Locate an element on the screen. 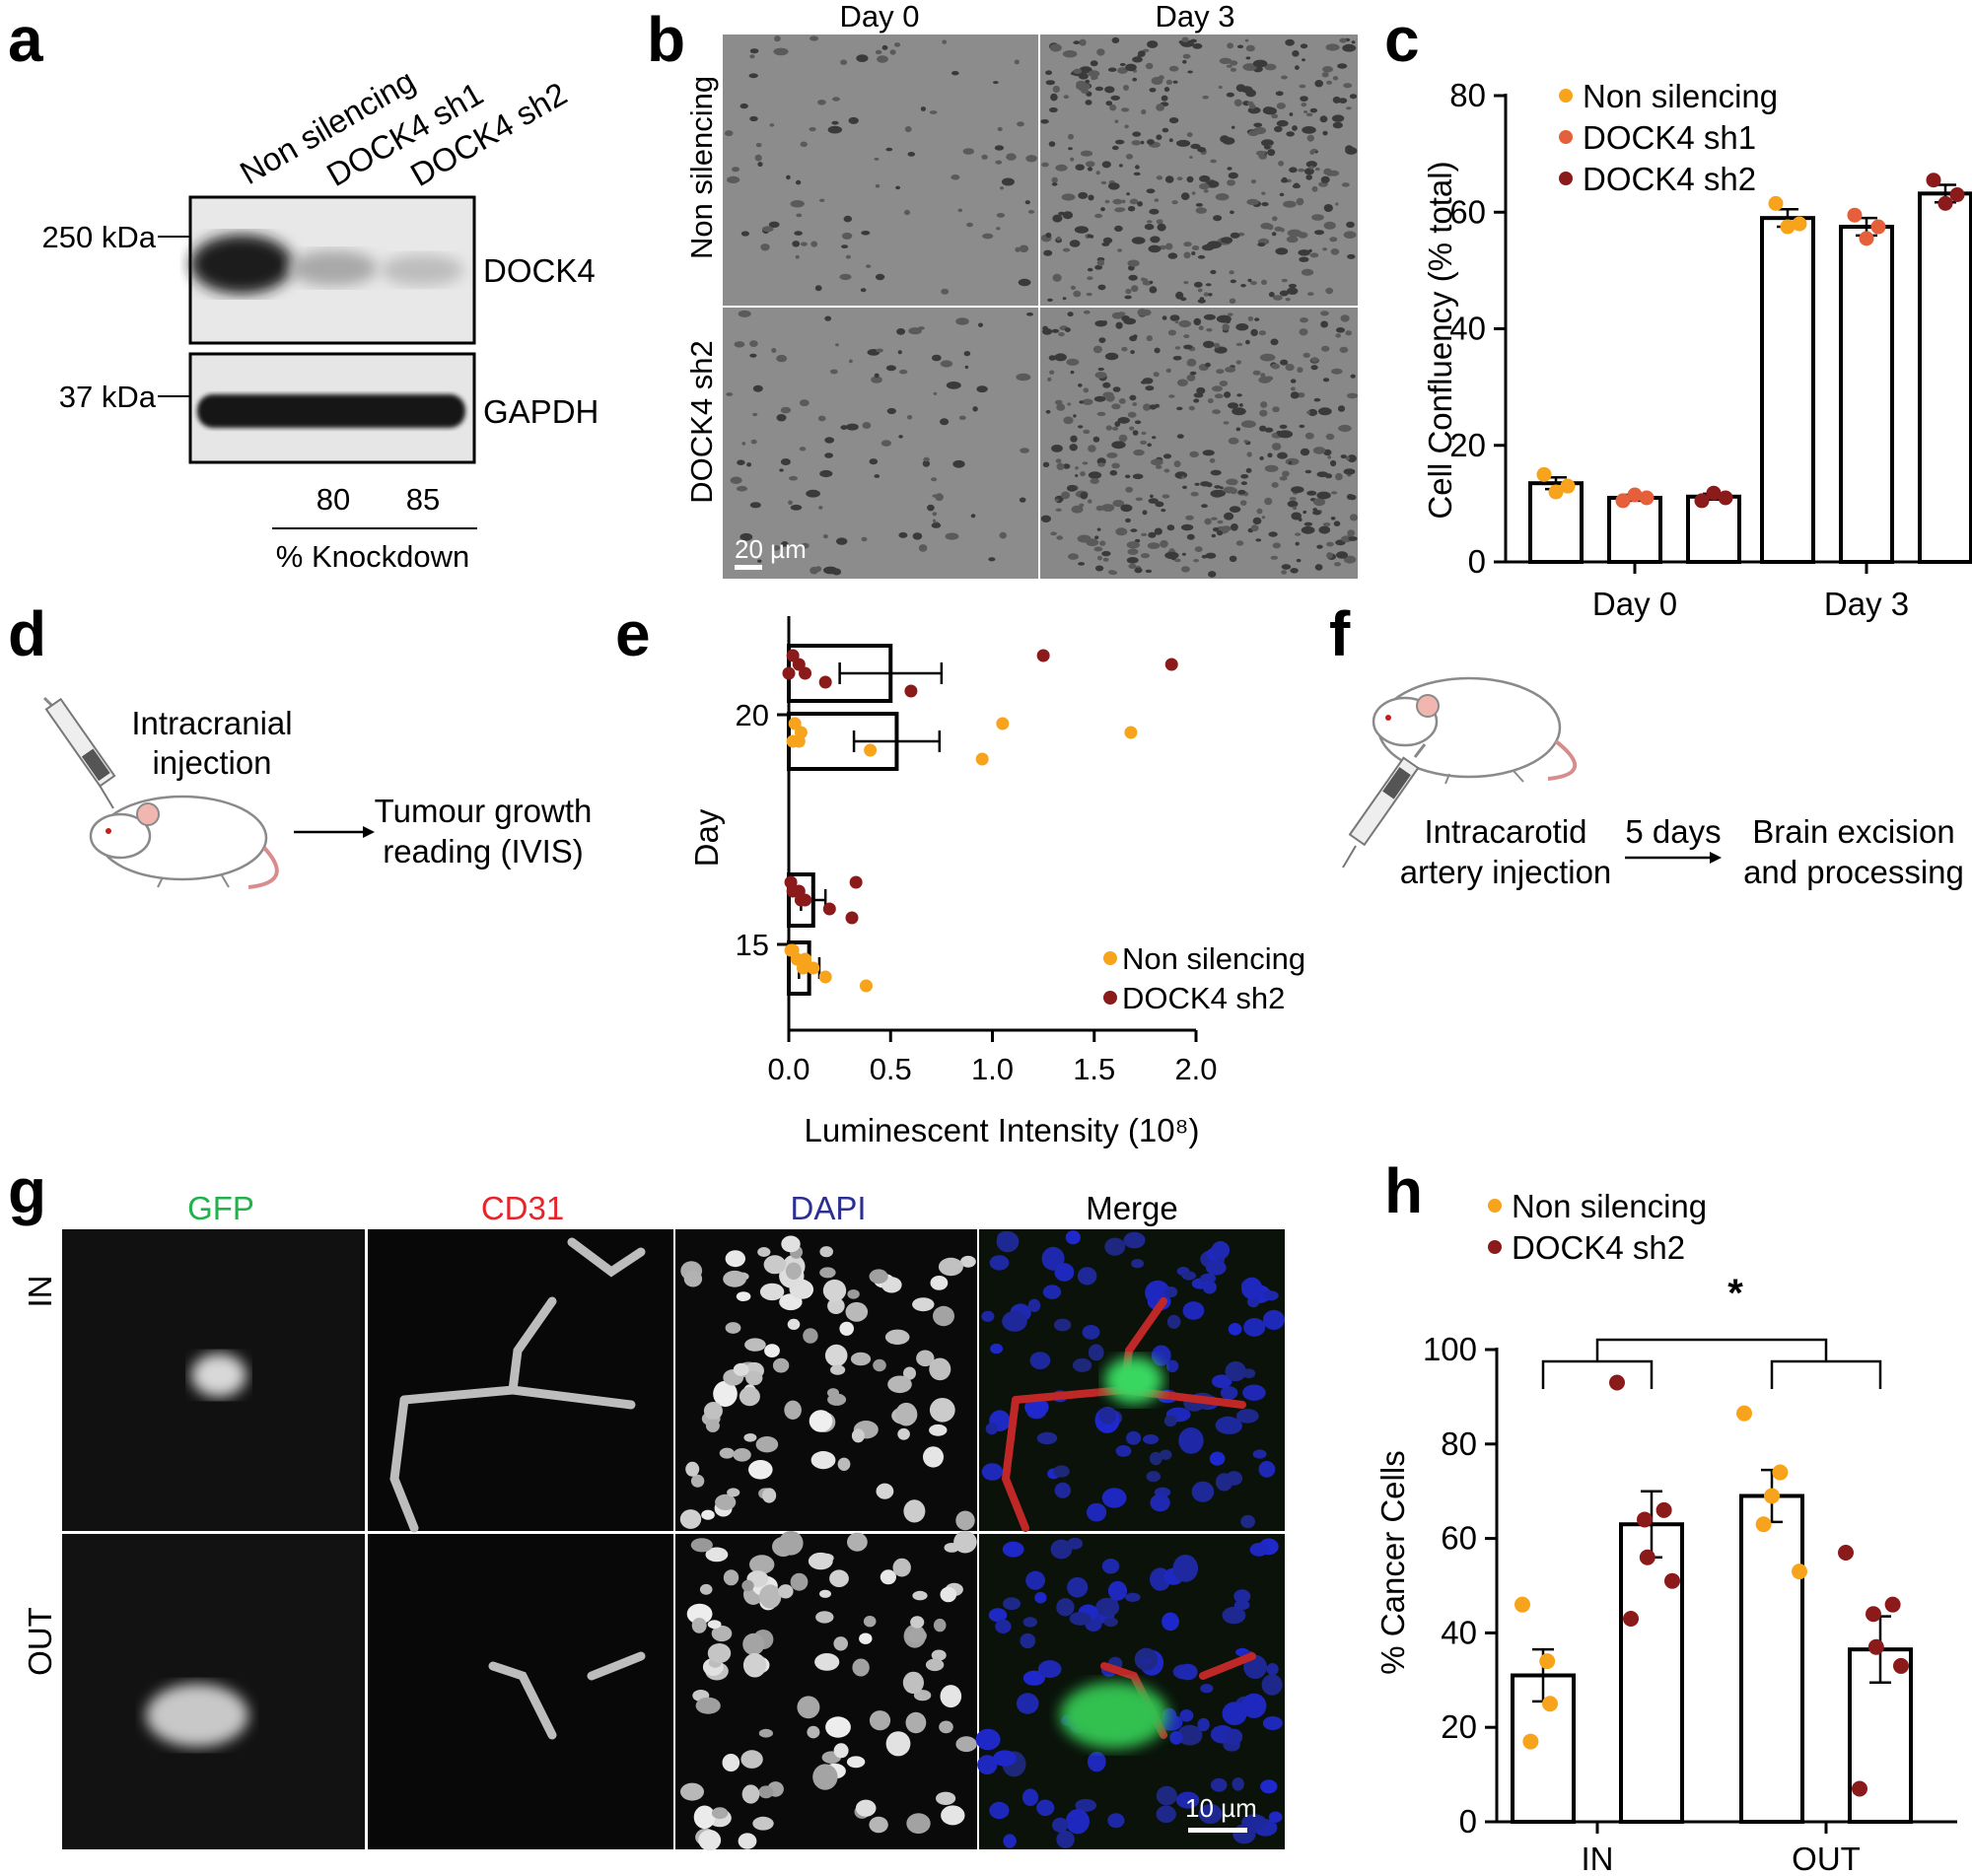 The height and width of the screenshot is (1876, 1972). y-tick-label: 0 is located at coordinates (1477, 561).